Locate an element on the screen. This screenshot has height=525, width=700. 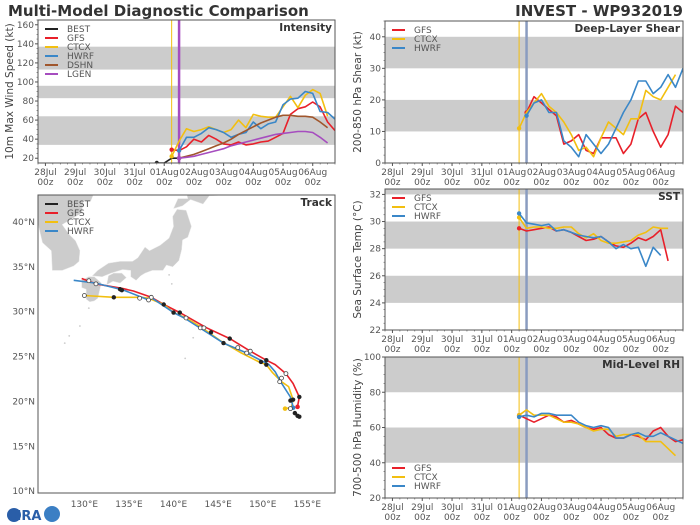
series-line-gfs is located at coordinates (253, 126).